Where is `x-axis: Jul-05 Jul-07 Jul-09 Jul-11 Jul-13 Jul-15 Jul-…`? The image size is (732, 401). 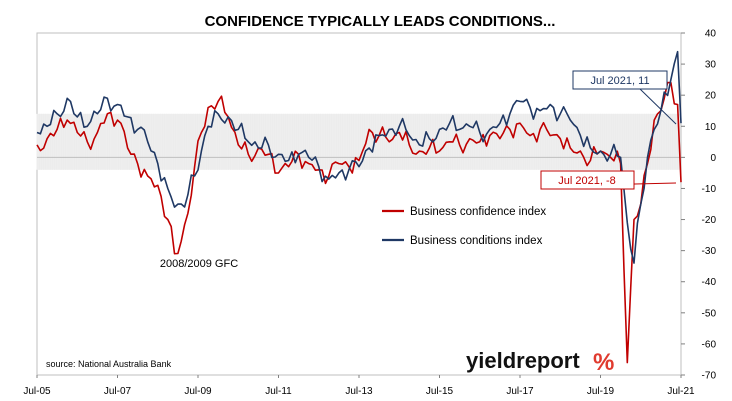
x-axis: Jul-05 Jul-07 Jul-09 Jul-11 Jul-13 Jul-15 Jul-… is located at coordinates (359, 386).